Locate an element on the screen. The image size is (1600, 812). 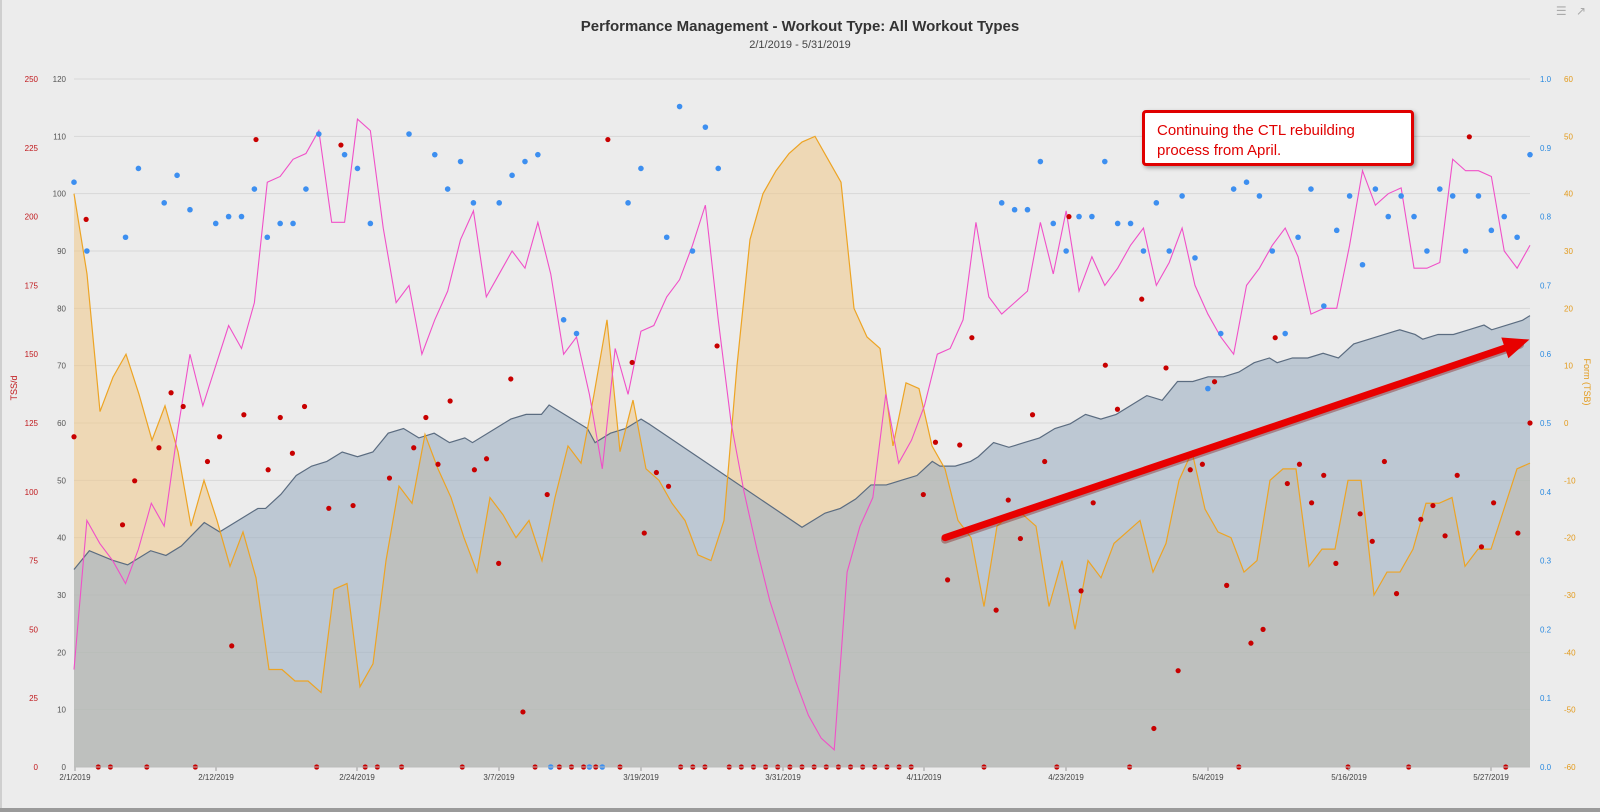
form-axis-title: Form (TSB) is located at coordinates (1587, 382).